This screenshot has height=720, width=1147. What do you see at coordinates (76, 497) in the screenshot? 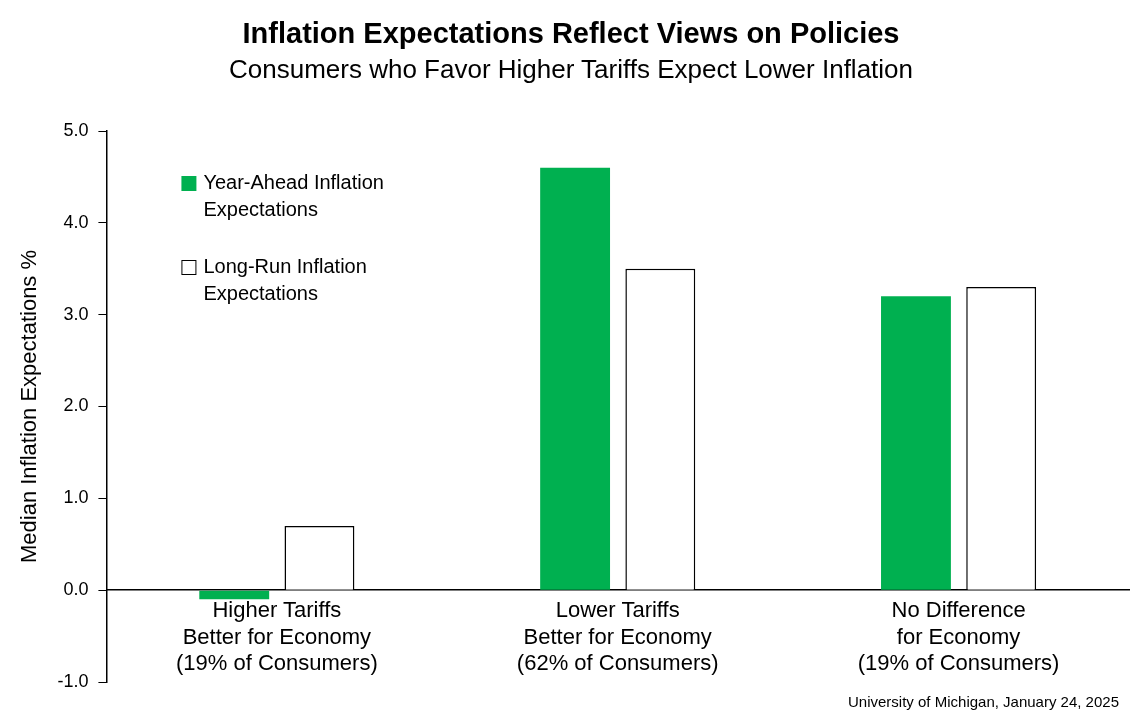
I see `y-tick-label: 1.0` at bounding box center [76, 497].